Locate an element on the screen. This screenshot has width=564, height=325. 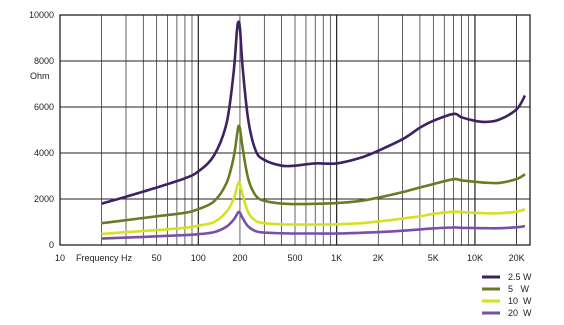
x-axis-ticks: 10 50 100 200 500 1K 2K 5K 10K 20K is located at coordinates (290, 258).